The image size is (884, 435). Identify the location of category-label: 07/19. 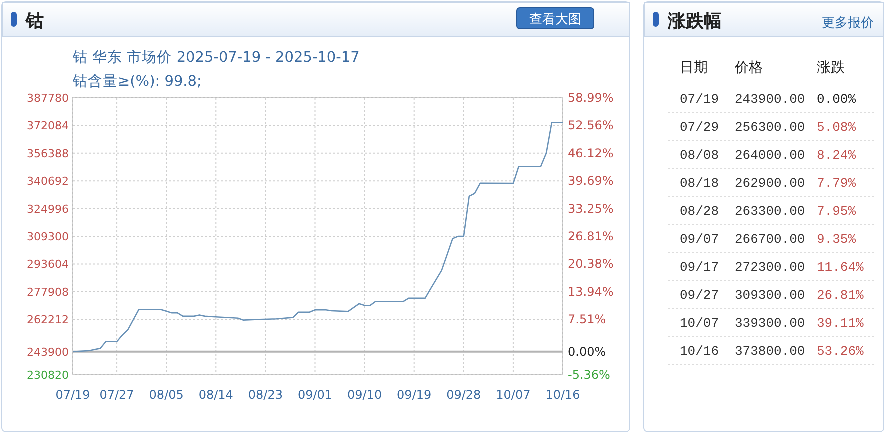
(700, 99).